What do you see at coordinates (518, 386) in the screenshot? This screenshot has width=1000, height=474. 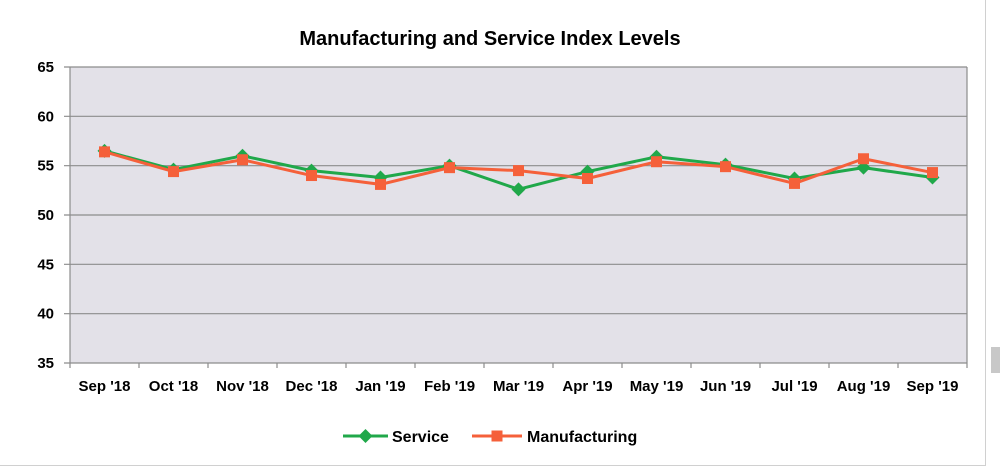 I see `x-tick-label: Mar '19` at bounding box center [518, 386].